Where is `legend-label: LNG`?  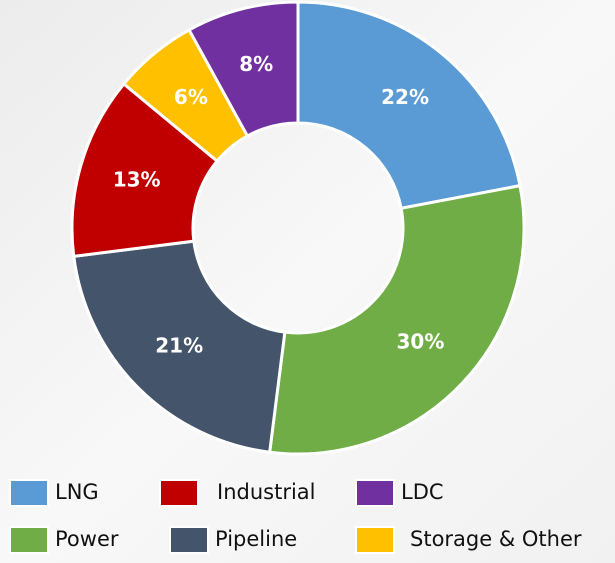
legend-label: LNG is located at coordinates (77, 492).